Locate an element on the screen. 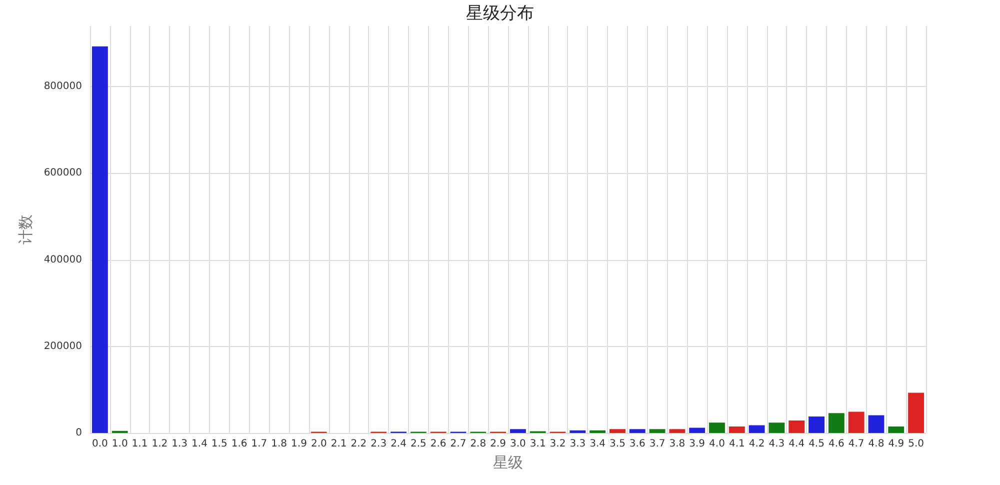 The width and height of the screenshot is (1000, 485). x-tick-label: 4.2 is located at coordinates (756, 444).